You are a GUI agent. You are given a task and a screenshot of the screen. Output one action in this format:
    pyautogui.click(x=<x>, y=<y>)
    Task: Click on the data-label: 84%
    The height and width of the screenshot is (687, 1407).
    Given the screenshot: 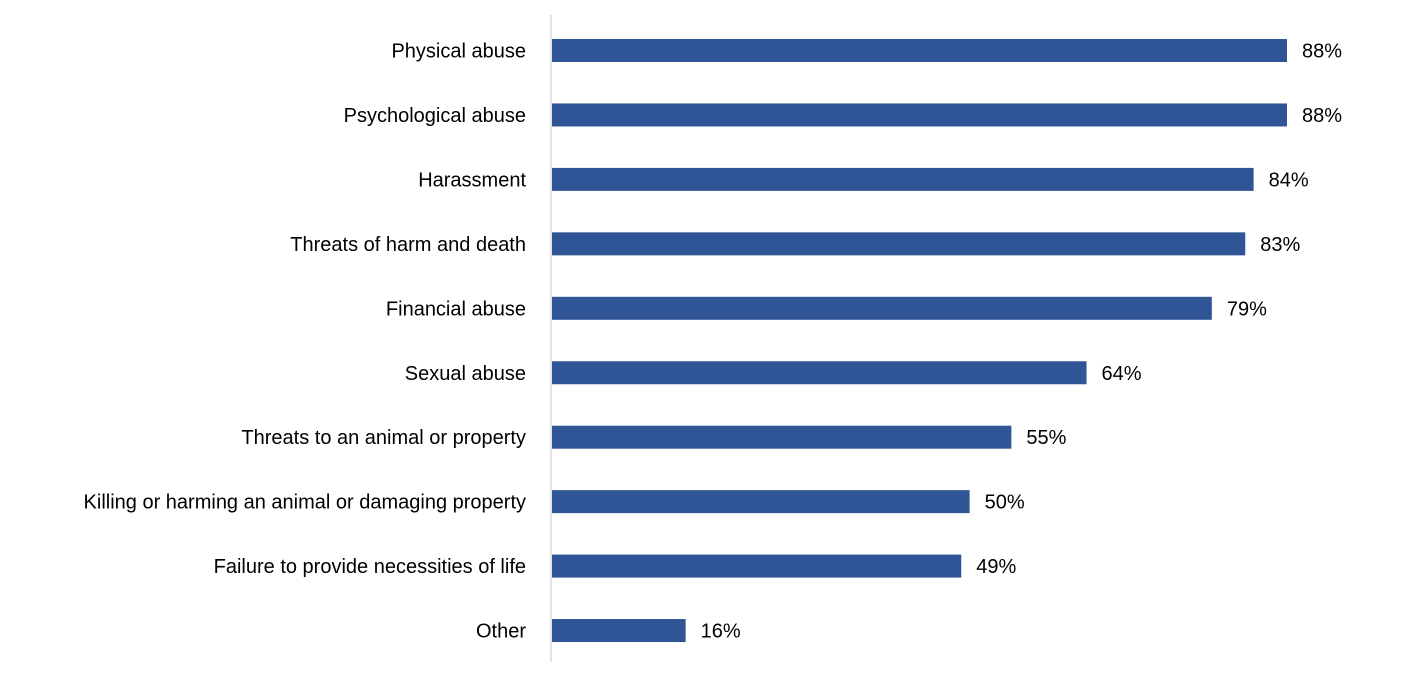 What is the action you would take?
    pyautogui.click(x=1289, y=180)
    